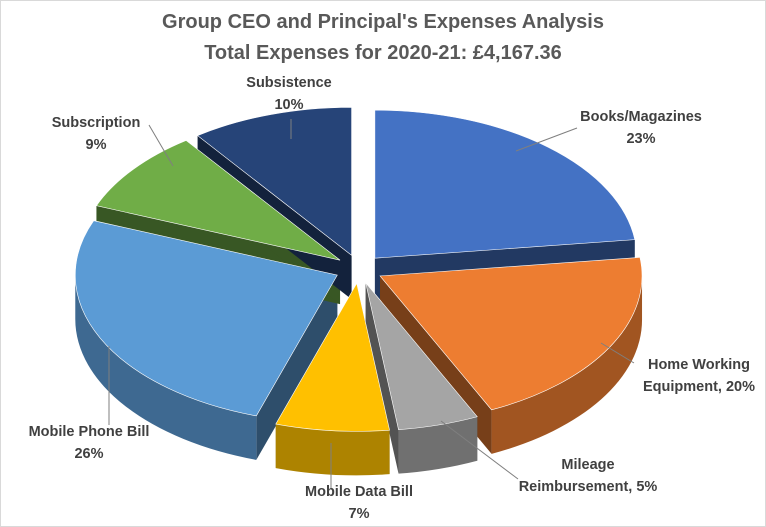 The width and height of the screenshot is (766, 527). What do you see at coordinates (588, 476) in the screenshot?
I see `slice-label-2: Mileage Reimbursement, 5%` at bounding box center [588, 476].